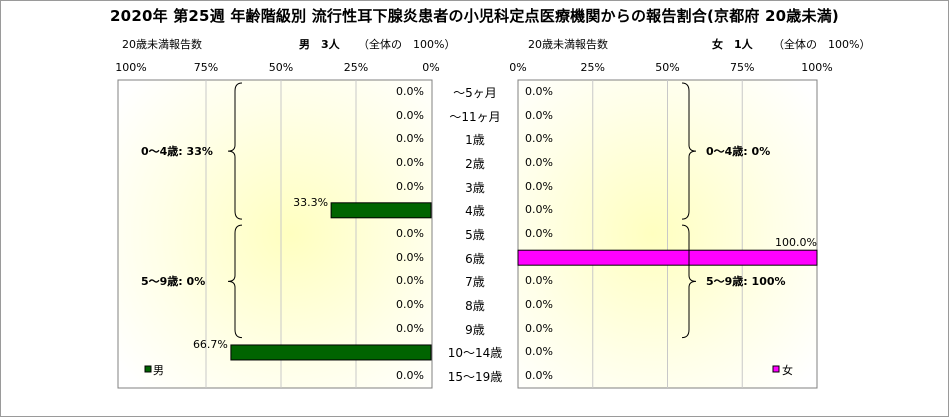 The height and width of the screenshot is (417, 949). What do you see at coordinates (407, 44) in the screenshot?
I see `left-subtitle-total: （全体の 100%）` at bounding box center [407, 44].